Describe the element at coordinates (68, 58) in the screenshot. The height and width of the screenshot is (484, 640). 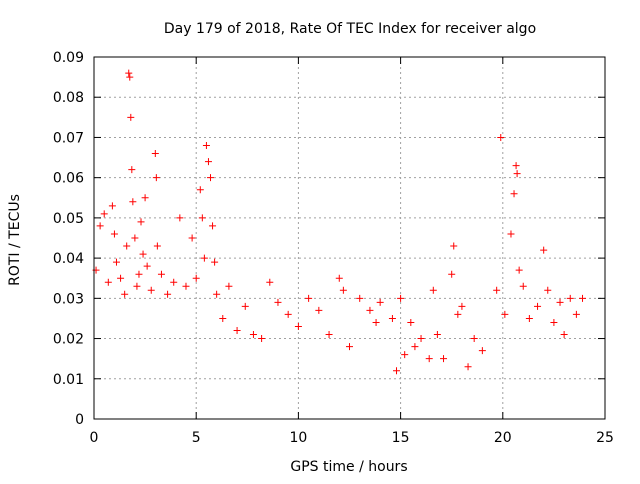
I see `y-tick-label: 0.09` at that location.